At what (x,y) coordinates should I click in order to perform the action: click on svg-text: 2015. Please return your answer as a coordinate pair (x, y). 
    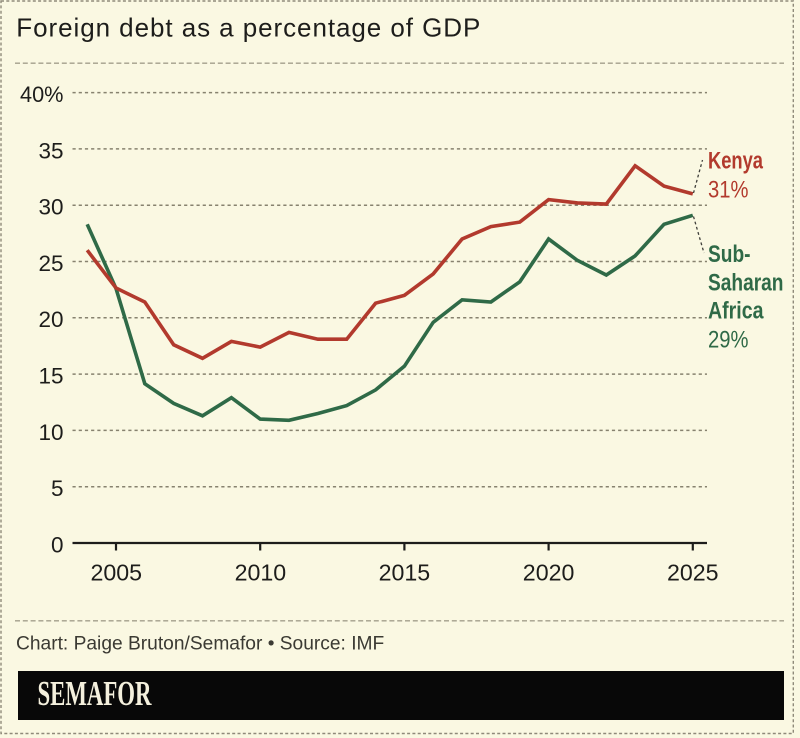
    Looking at the image, I should click on (405, 573).